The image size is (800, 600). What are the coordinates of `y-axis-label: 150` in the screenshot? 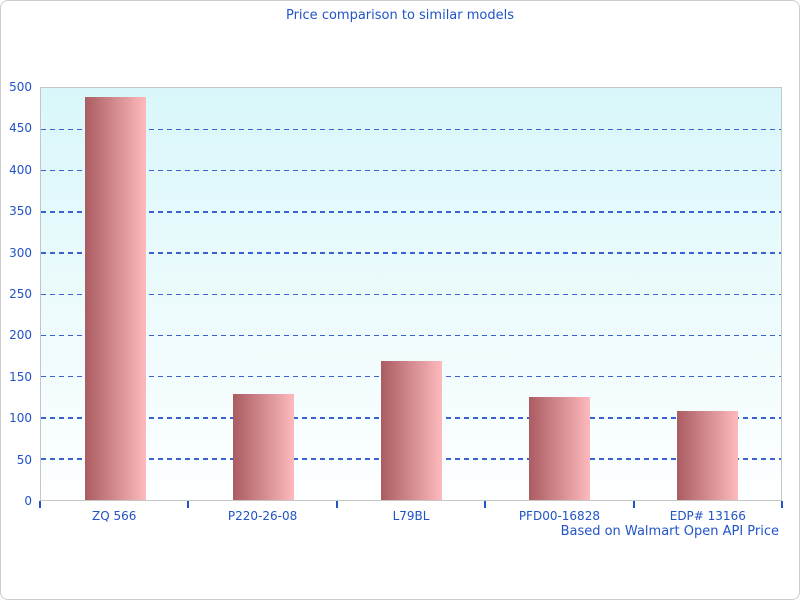 It's located at (20, 376).